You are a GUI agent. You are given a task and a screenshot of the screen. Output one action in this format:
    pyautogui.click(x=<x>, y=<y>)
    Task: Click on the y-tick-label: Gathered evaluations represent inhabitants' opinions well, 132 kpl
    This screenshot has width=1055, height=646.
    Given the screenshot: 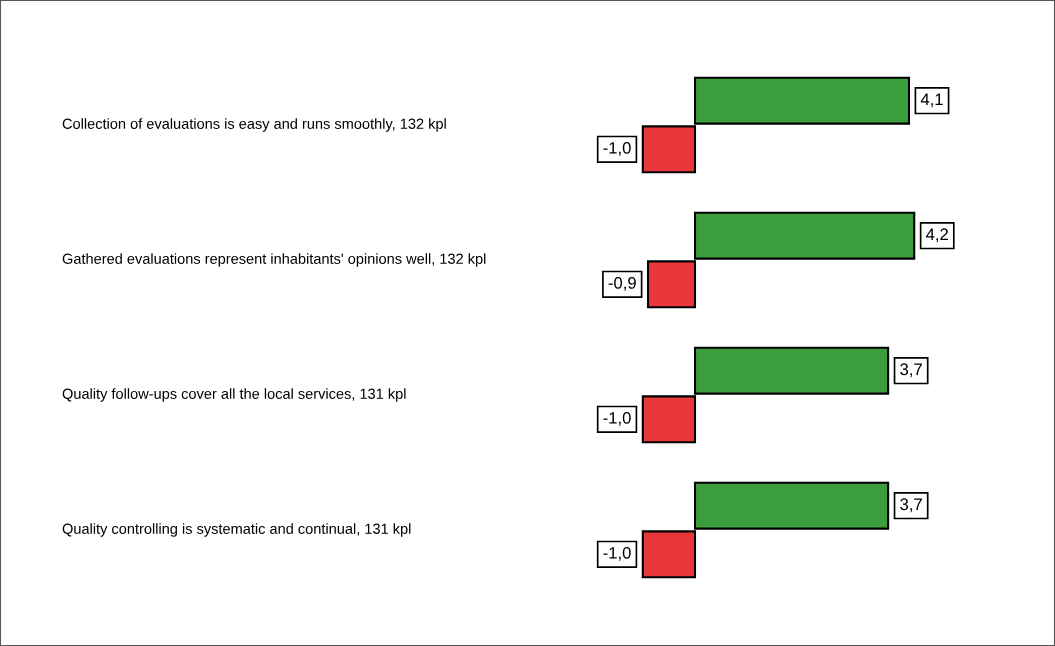 What is the action you would take?
    pyautogui.click(x=274, y=260)
    